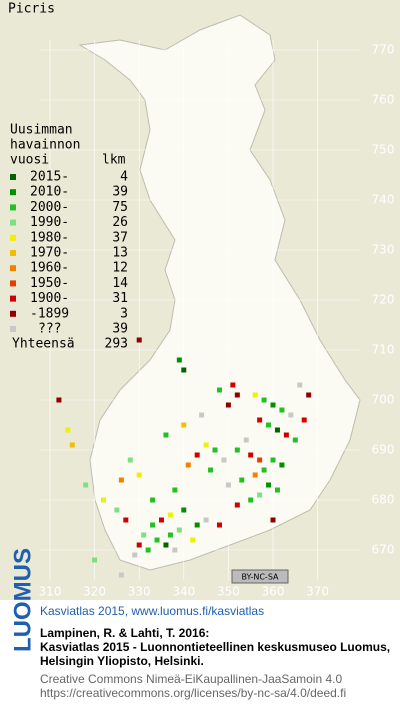  What do you see at coordinates (49, 222) in the screenshot?
I see `legend-label: 1990-` at bounding box center [49, 222].